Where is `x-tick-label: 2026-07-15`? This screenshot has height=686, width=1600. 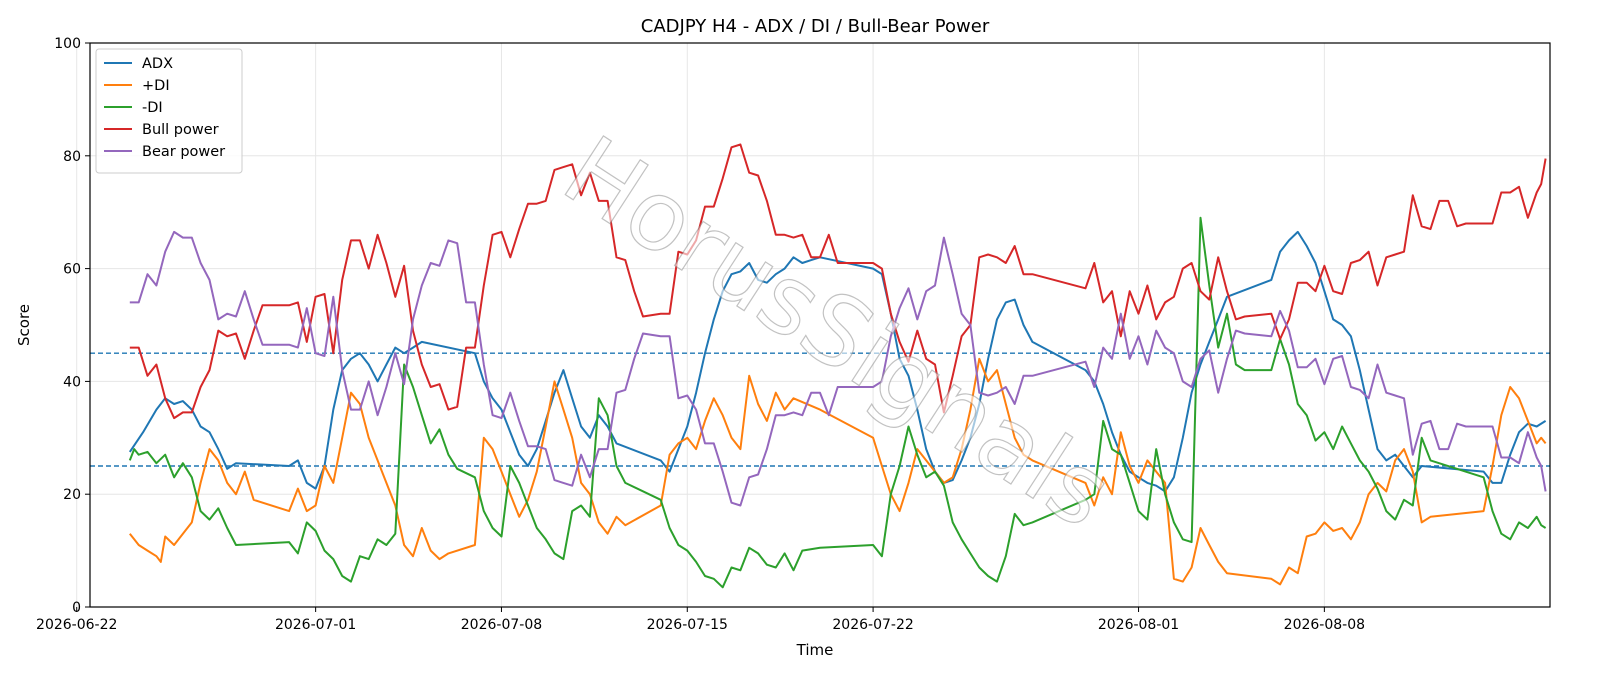
x-tick-label: 2026-07-15 is located at coordinates (687, 625).